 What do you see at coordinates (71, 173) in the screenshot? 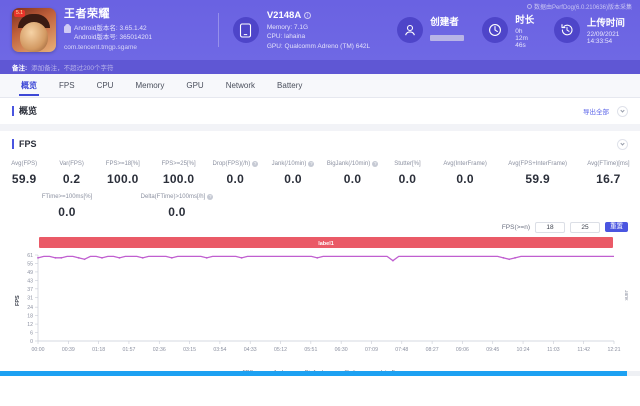
I see `metric-cell: Var(FPS) 0.2` at bounding box center [71, 173].